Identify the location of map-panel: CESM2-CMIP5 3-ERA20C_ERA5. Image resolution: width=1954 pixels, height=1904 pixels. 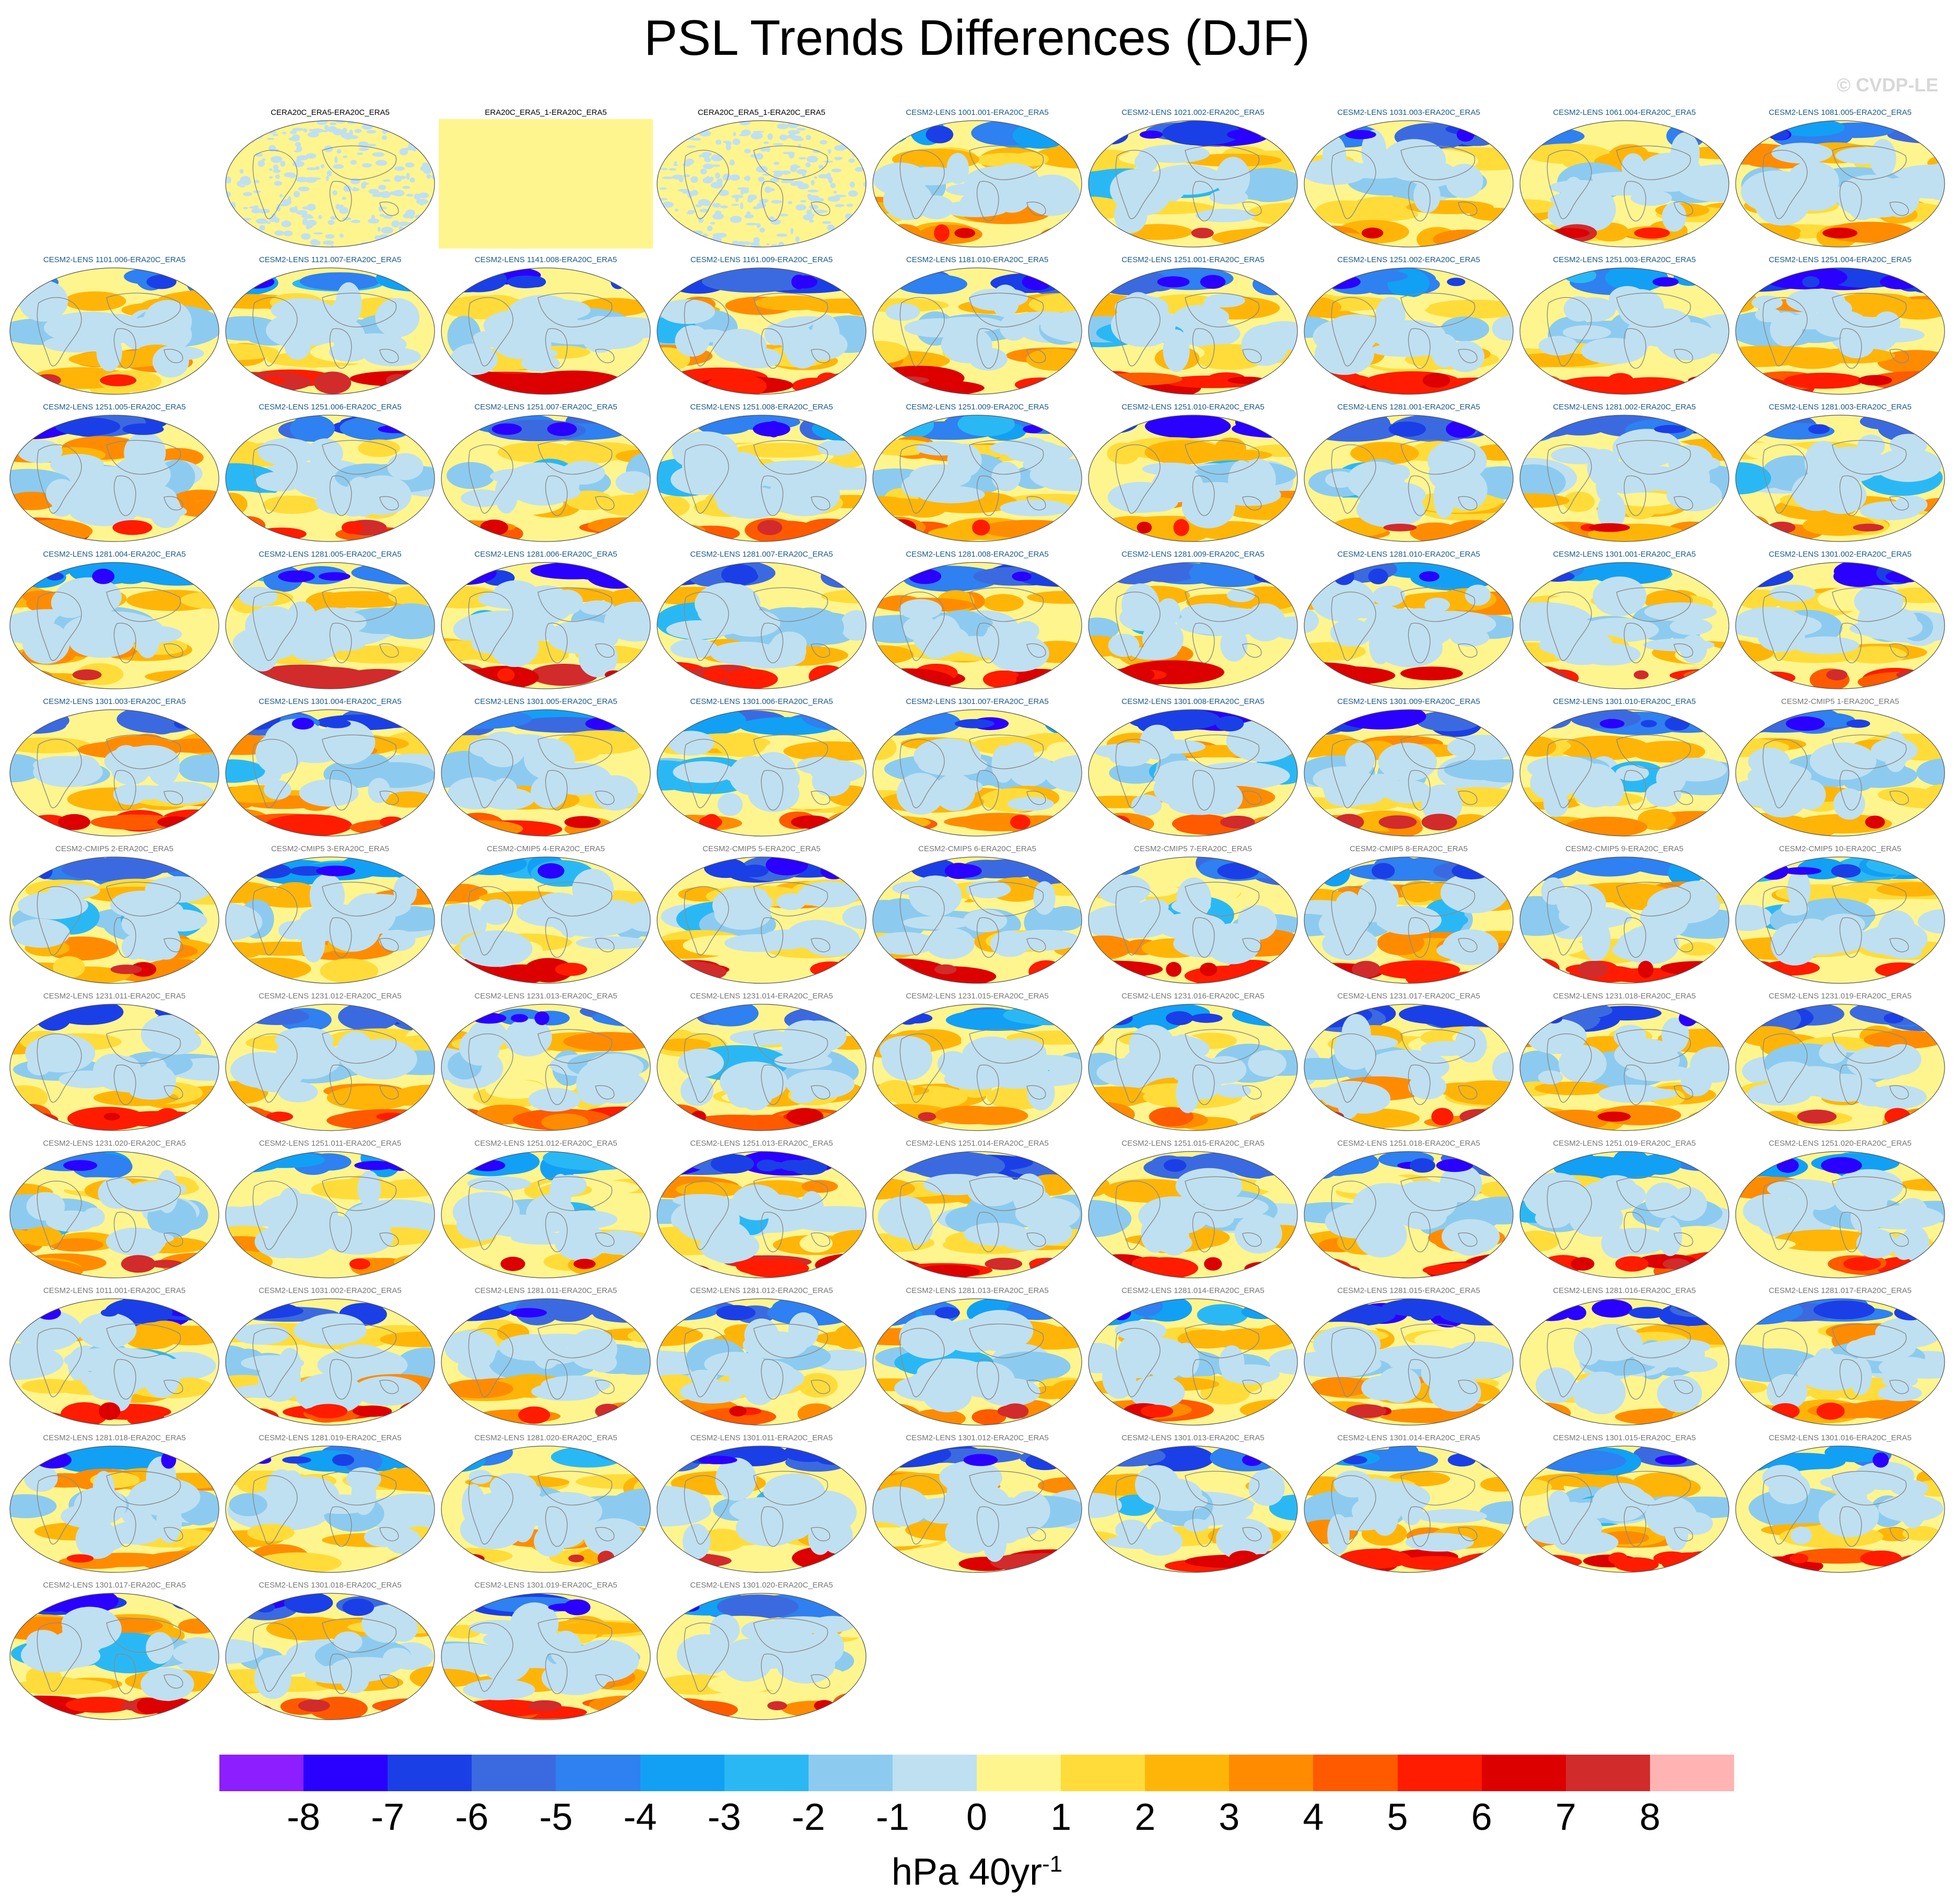
(330, 914).